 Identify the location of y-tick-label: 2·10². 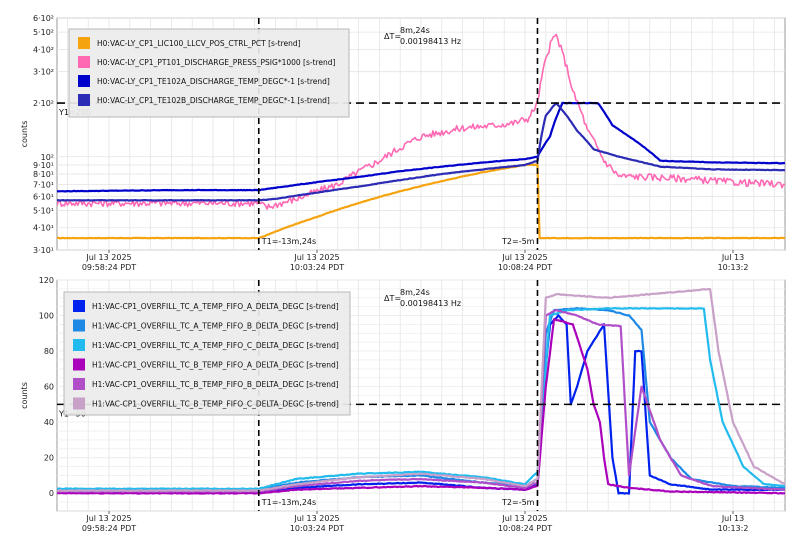
(43, 103).